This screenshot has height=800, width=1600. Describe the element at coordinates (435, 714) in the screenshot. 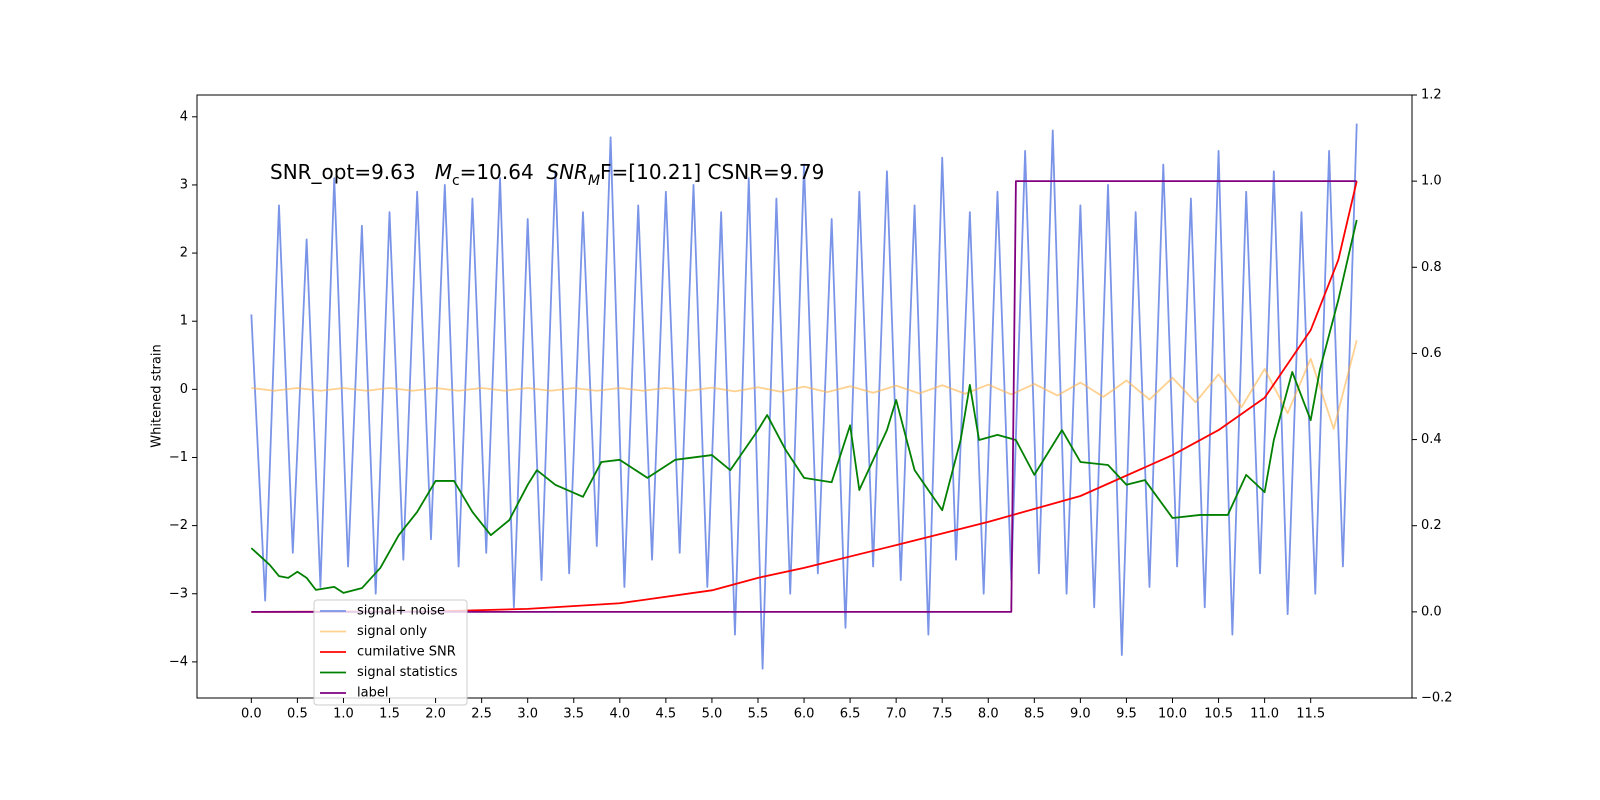

I see `x-tick-label: 2.0` at that location.